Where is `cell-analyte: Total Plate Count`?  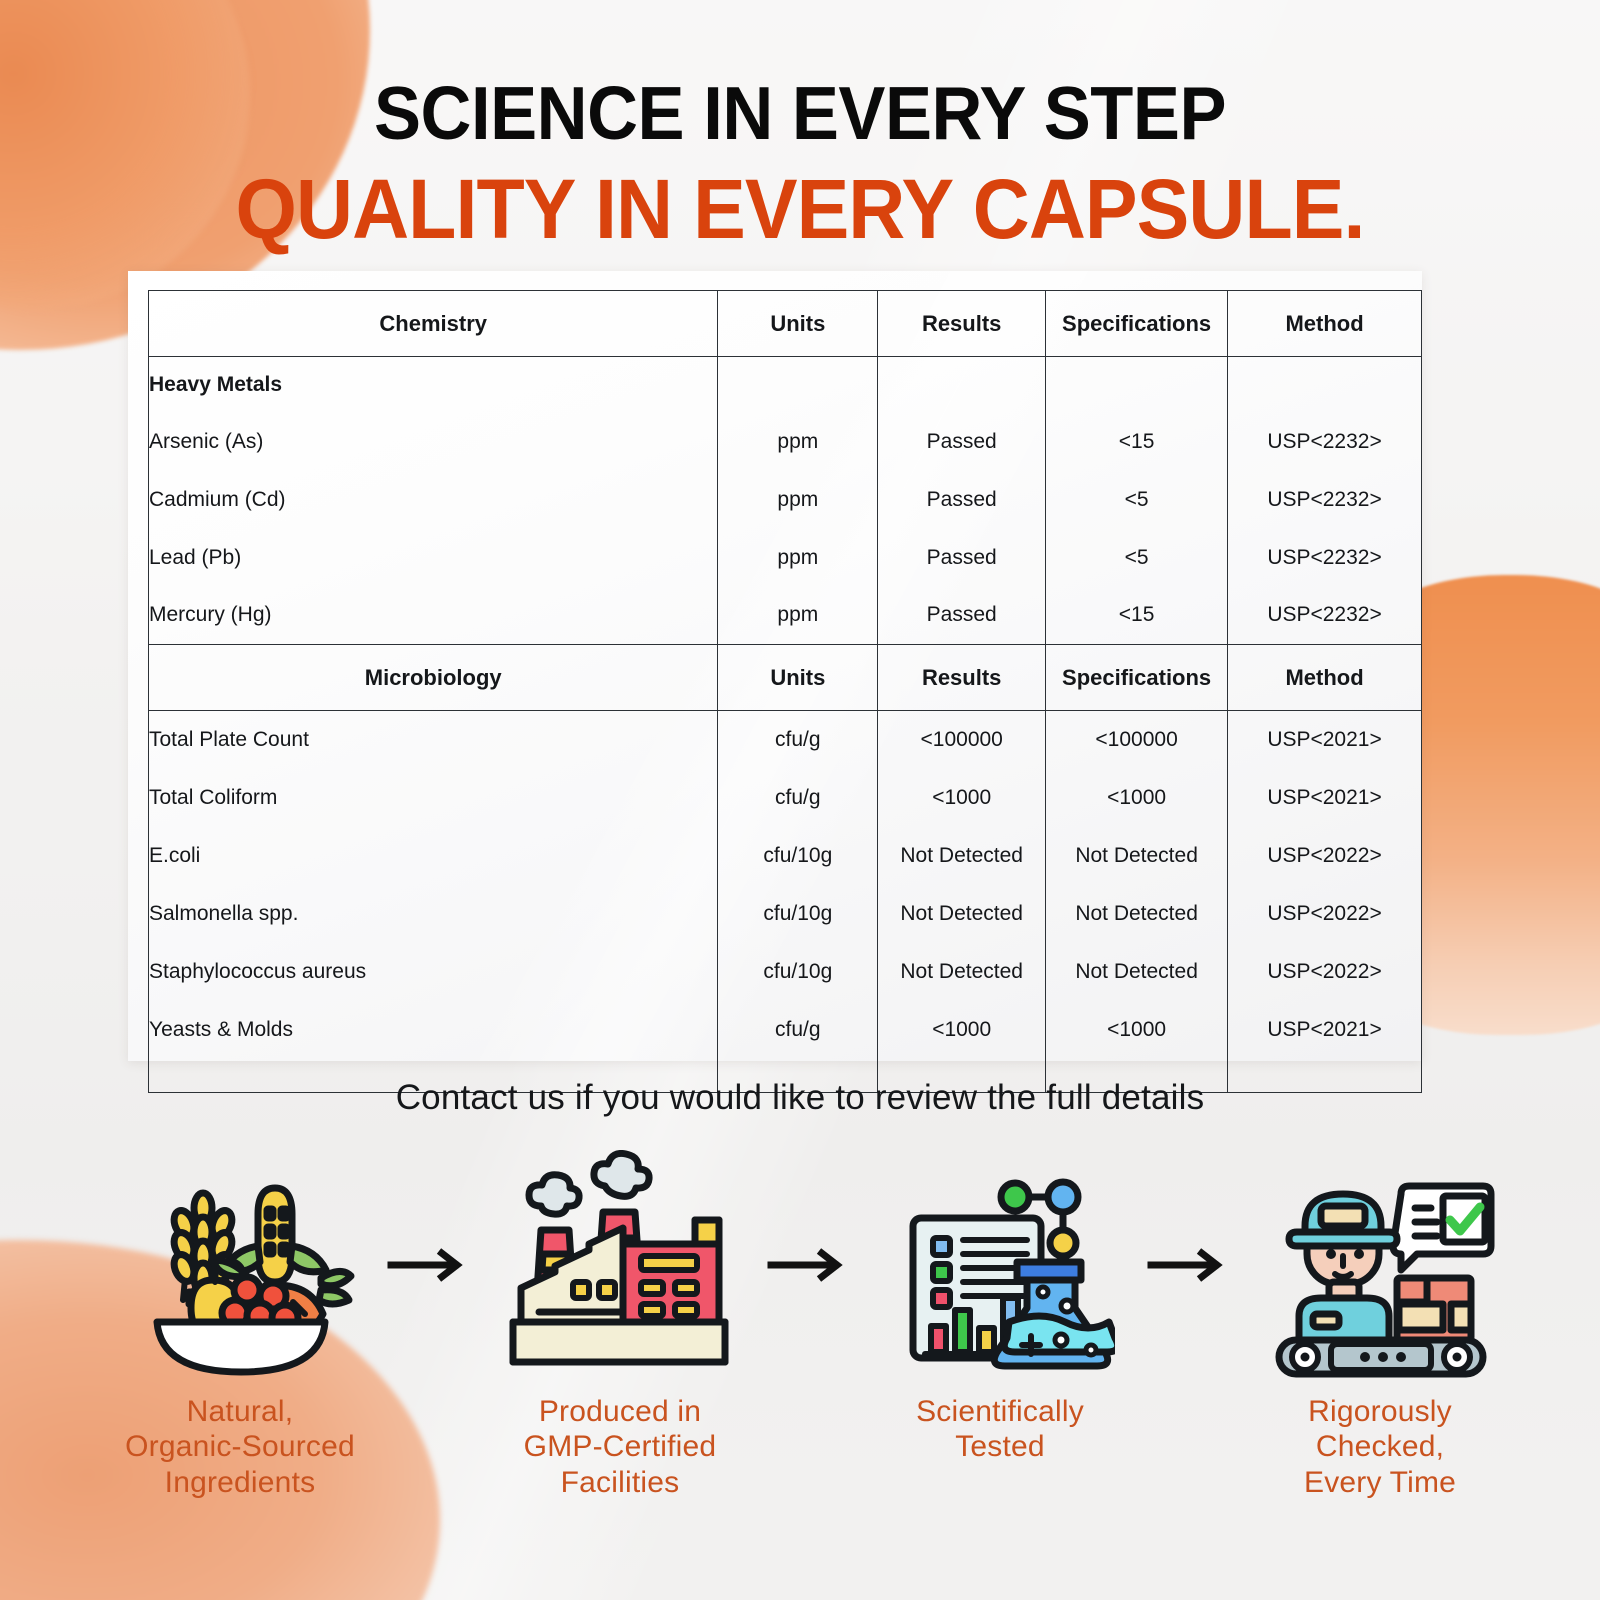
cell-analyte: Total Plate Count is located at coordinates (433, 739).